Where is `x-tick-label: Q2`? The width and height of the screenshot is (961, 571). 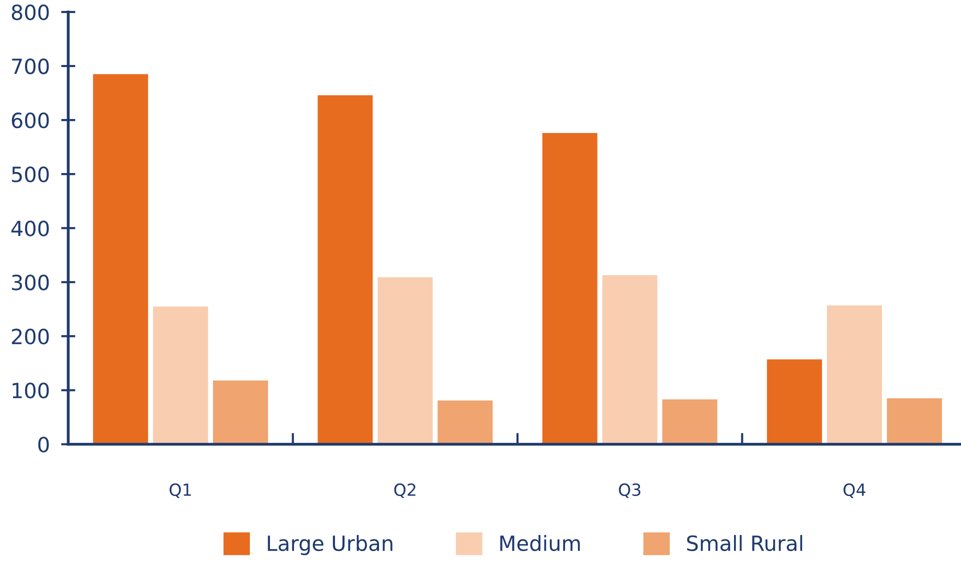 x-tick-label: Q2 is located at coordinates (405, 490).